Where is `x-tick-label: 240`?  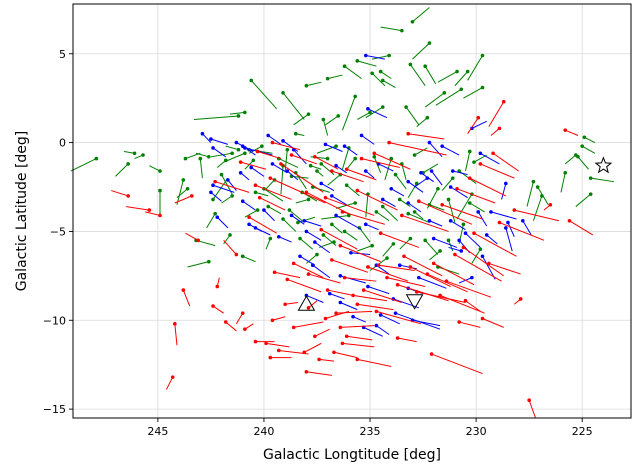
x-tick-label: 240 is located at coordinates (263, 431).